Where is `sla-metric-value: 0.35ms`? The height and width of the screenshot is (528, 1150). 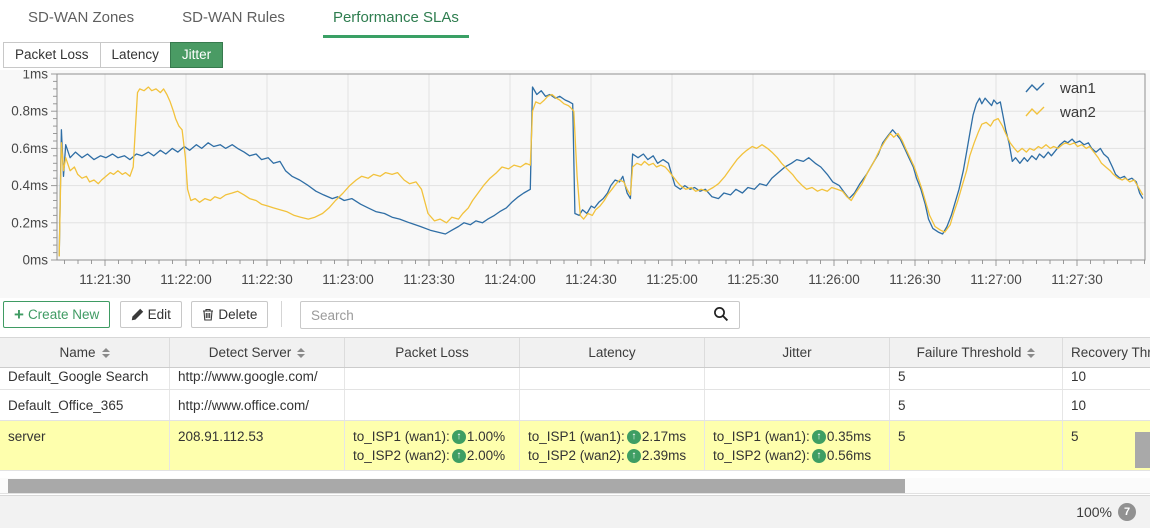 sla-metric-value: 0.35ms is located at coordinates (849, 436).